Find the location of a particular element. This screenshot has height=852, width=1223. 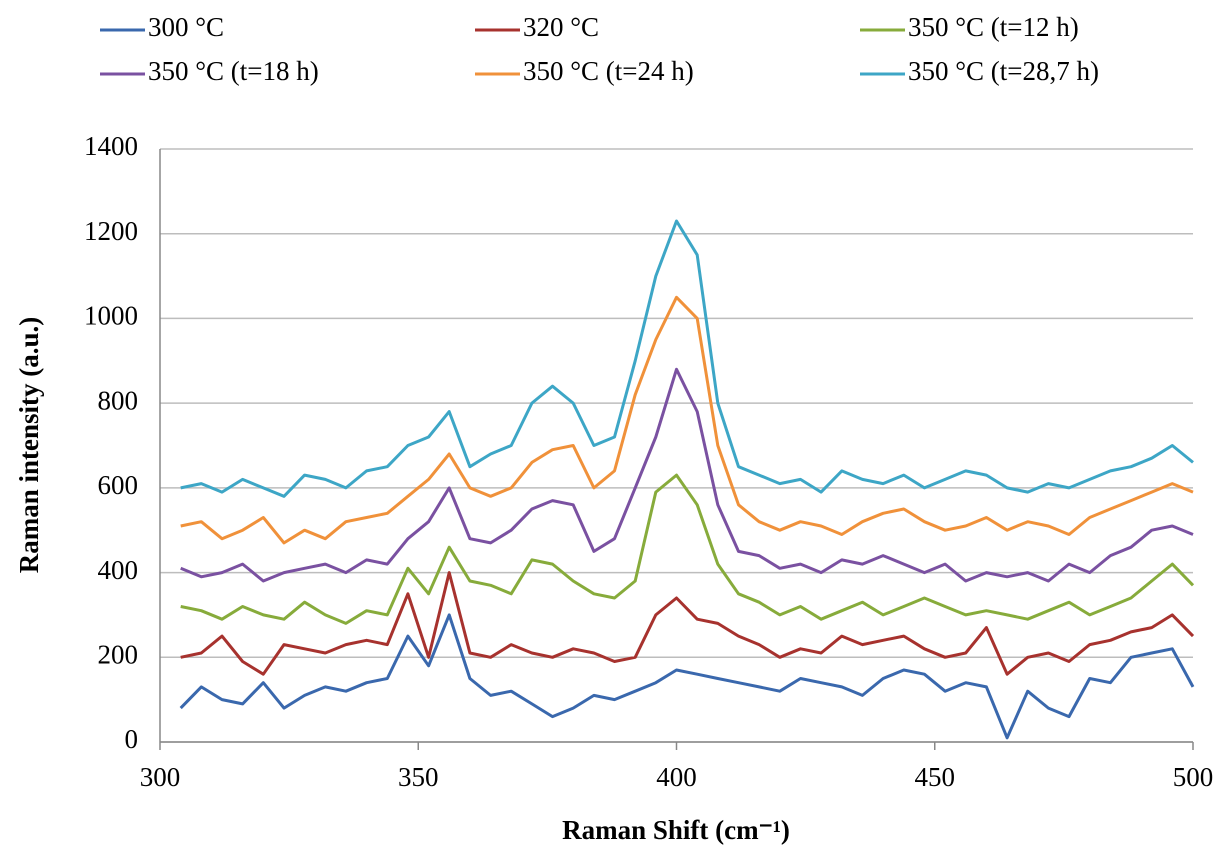

legend-label: 350 °C (t=12 h) is located at coordinates (993, 27).